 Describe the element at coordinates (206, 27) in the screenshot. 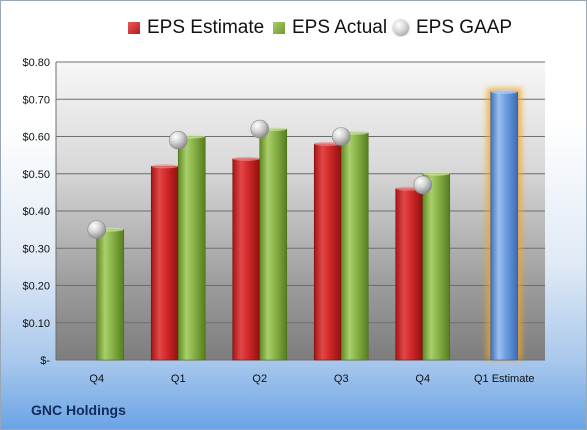

I see `legend-label-estimate: EPS Estimate` at that location.